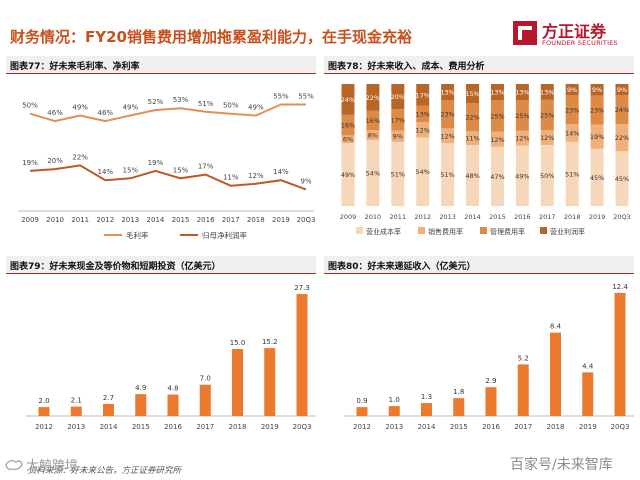  What do you see at coordinates (137, 235) in the screenshot?
I see `legend-label: 毛利率` at bounding box center [137, 235].